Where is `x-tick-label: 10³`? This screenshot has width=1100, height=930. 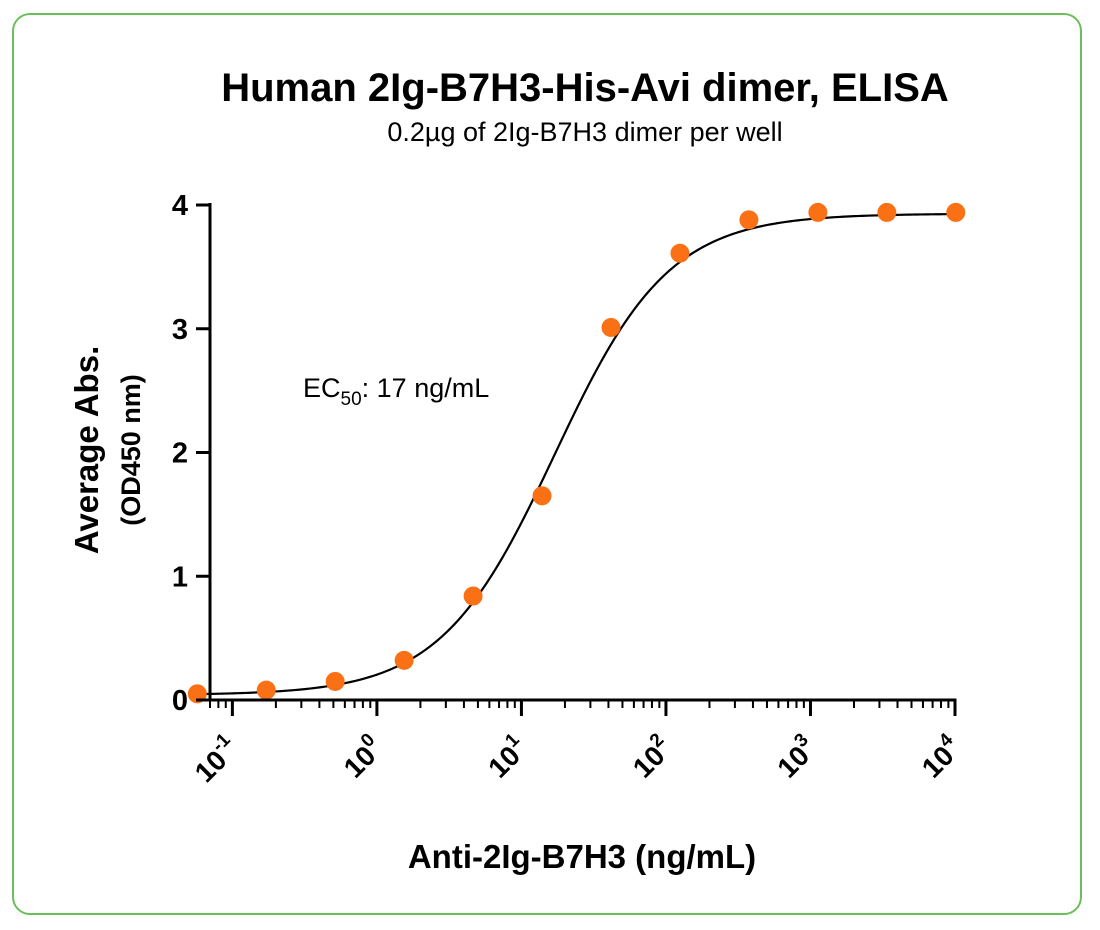 x-tick-label: 10³ is located at coordinates (795, 756).